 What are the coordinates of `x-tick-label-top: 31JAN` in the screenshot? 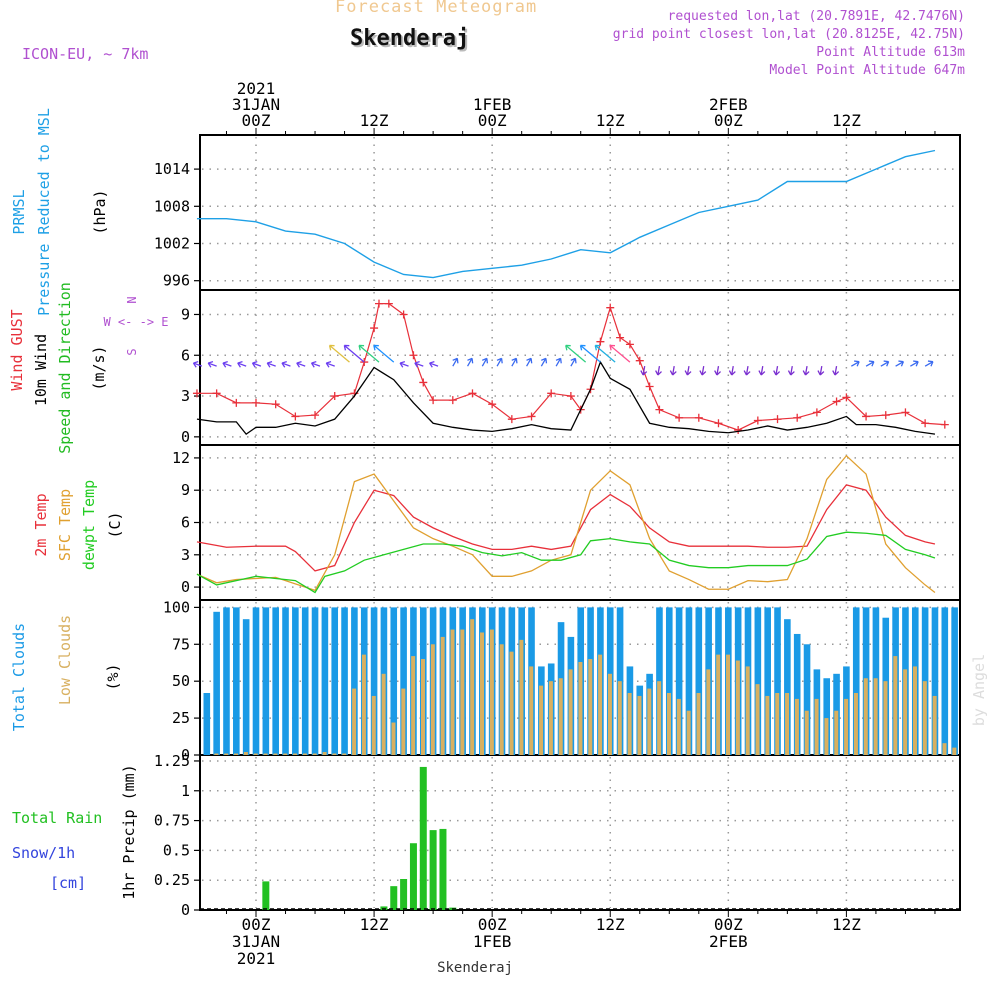 It's located at (256, 104).